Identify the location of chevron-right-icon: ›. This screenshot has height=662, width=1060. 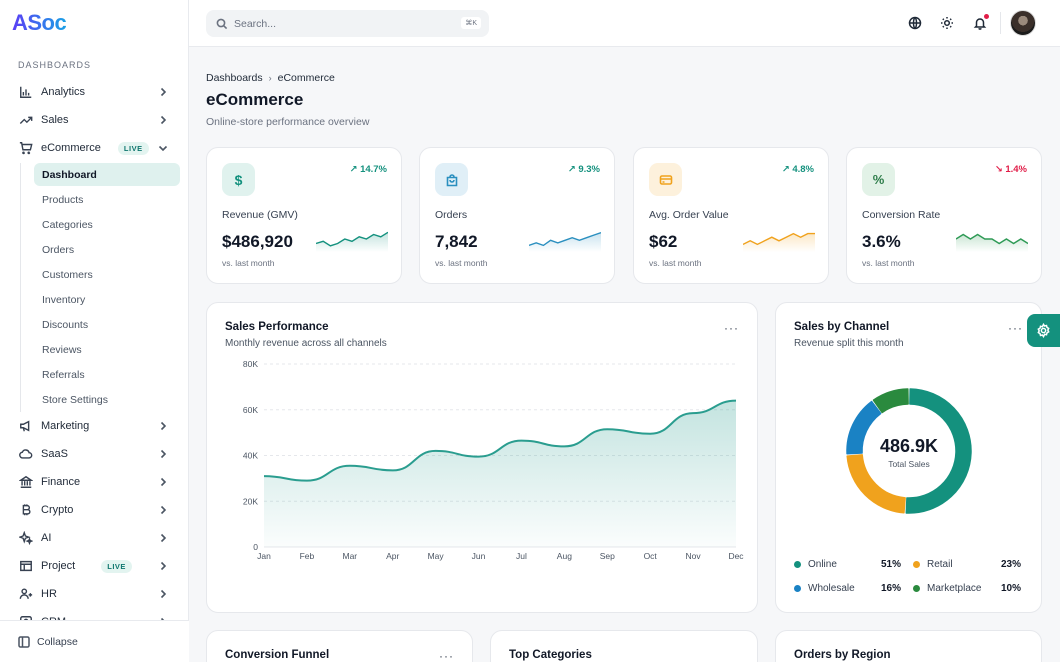
(270, 78).